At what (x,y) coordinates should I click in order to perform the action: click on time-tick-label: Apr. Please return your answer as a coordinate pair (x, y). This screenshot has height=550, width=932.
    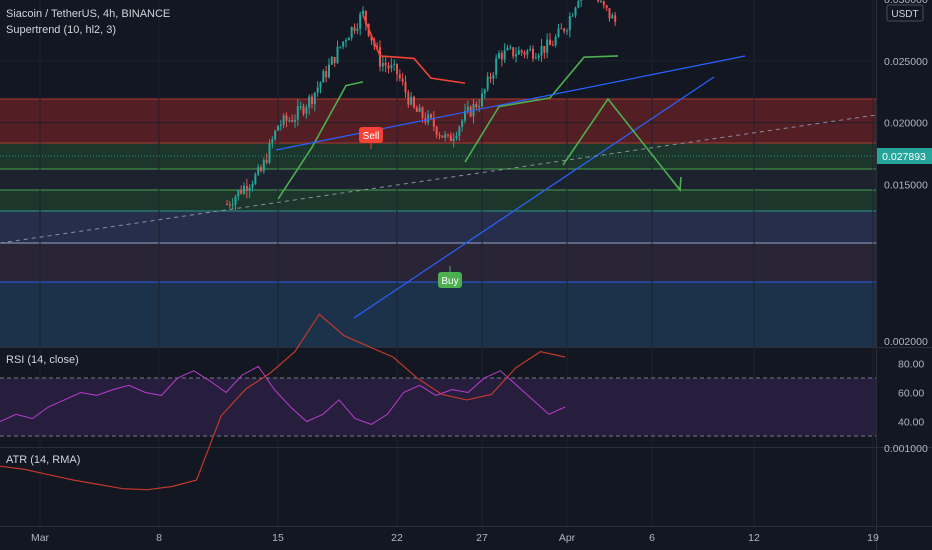
    Looking at the image, I should click on (567, 538).